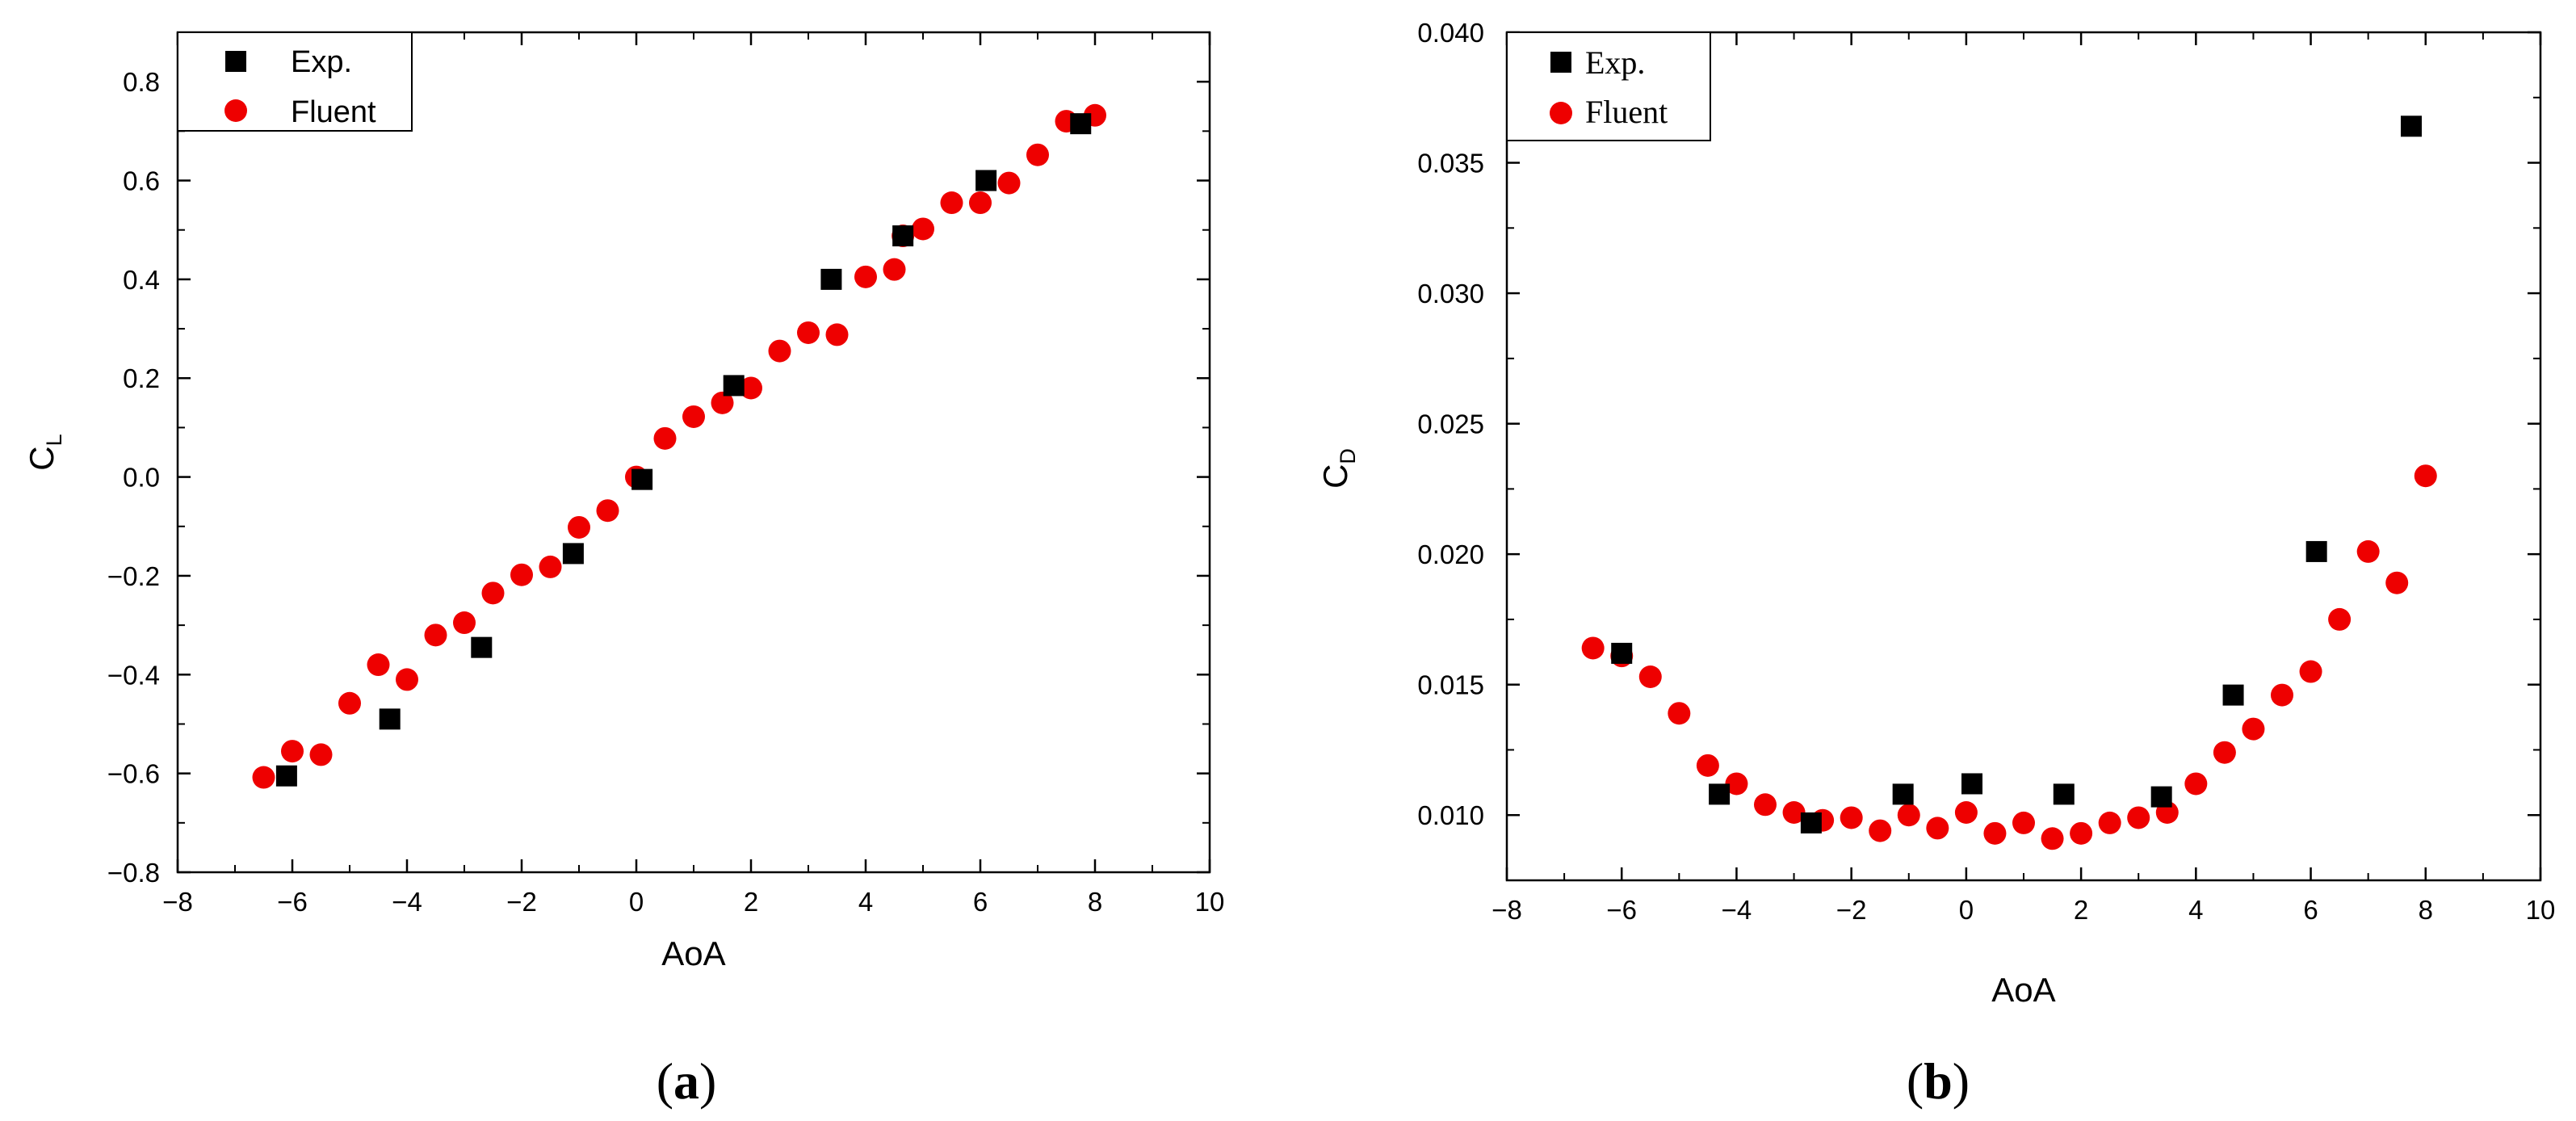  I want to click on x-tick-label-a: 2, so click(751, 902).